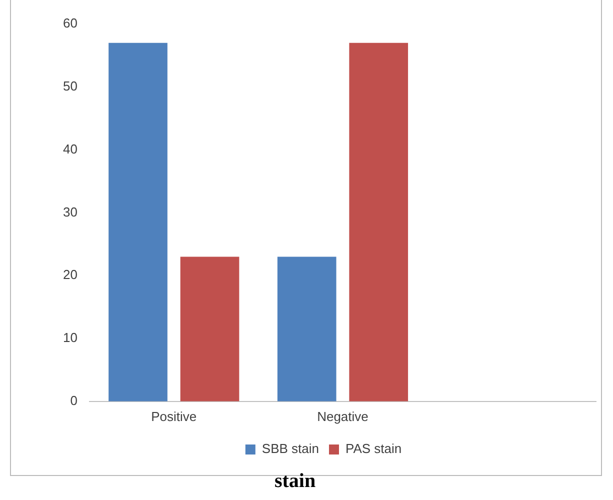 This screenshot has height=500, width=613. I want to click on y-tick-label: 10, so click(70, 338).